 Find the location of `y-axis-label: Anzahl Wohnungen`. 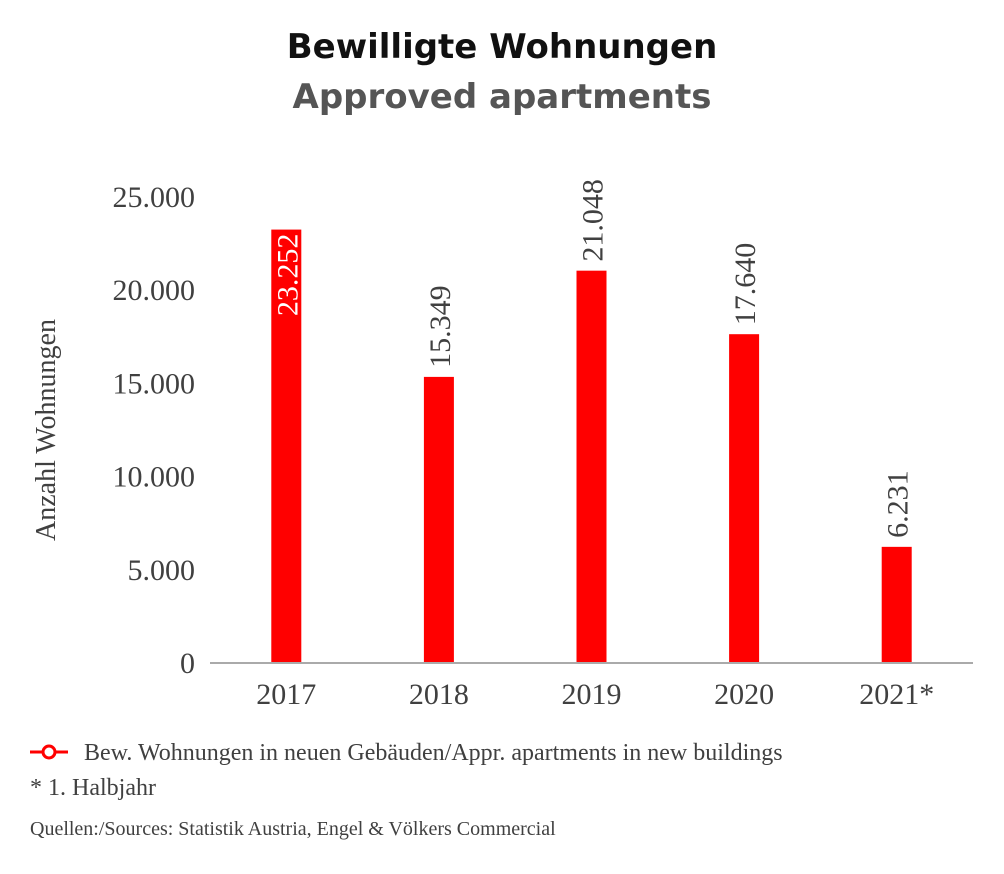

y-axis-label: Anzahl Wohnungen is located at coordinates (46, 430).